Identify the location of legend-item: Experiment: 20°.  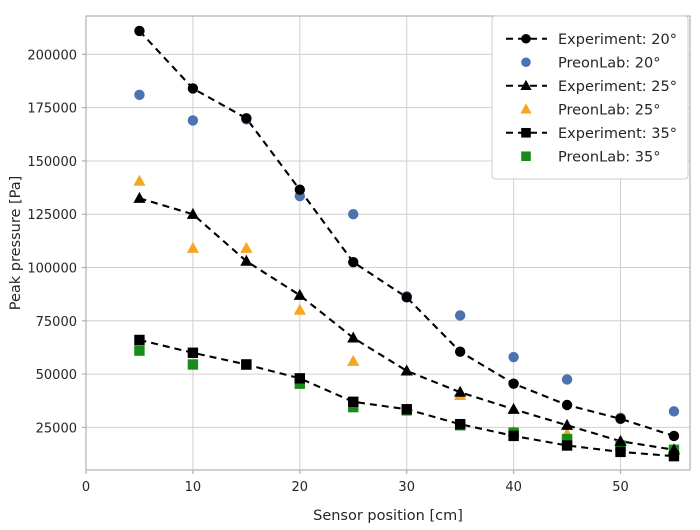
(591, 40).